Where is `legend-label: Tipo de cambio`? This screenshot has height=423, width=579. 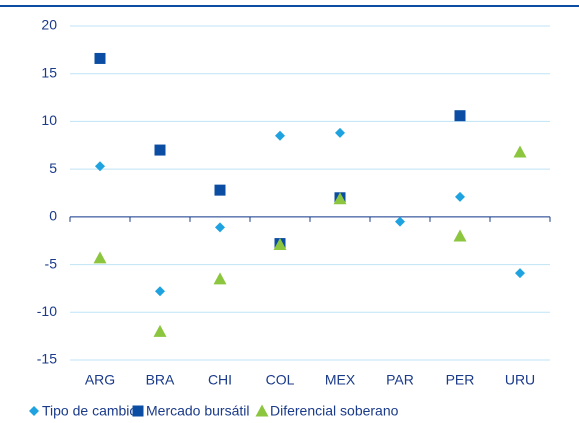
legend-label: Tipo de cambio is located at coordinates (89, 411).